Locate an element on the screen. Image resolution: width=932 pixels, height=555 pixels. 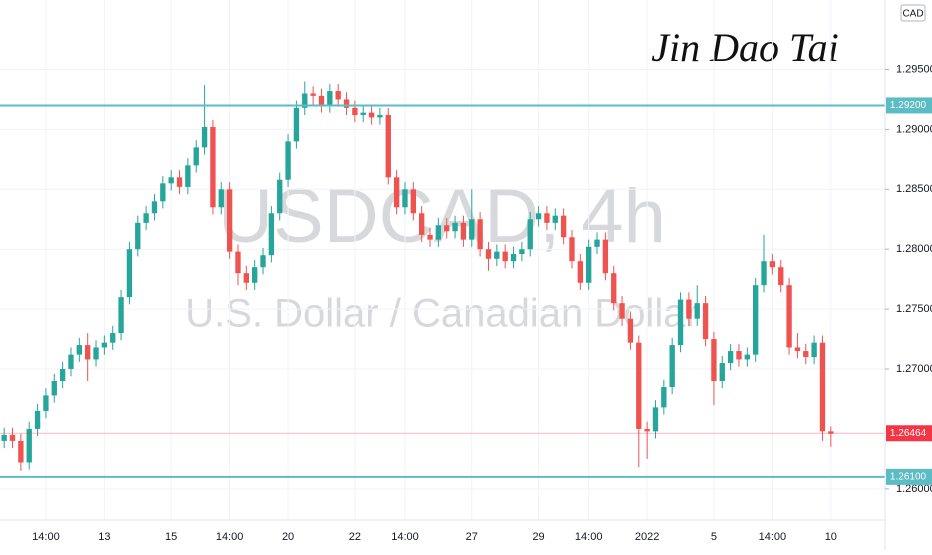
y-tick-label: 1.26000 is located at coordinates (914, 489).